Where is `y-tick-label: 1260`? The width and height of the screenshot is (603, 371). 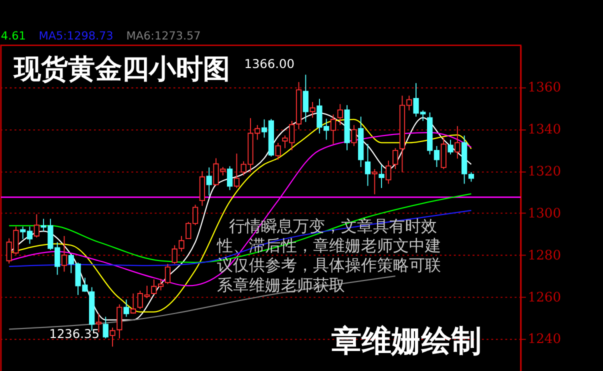
y-tick-label: 1260 is located at coordinates (545, 298).